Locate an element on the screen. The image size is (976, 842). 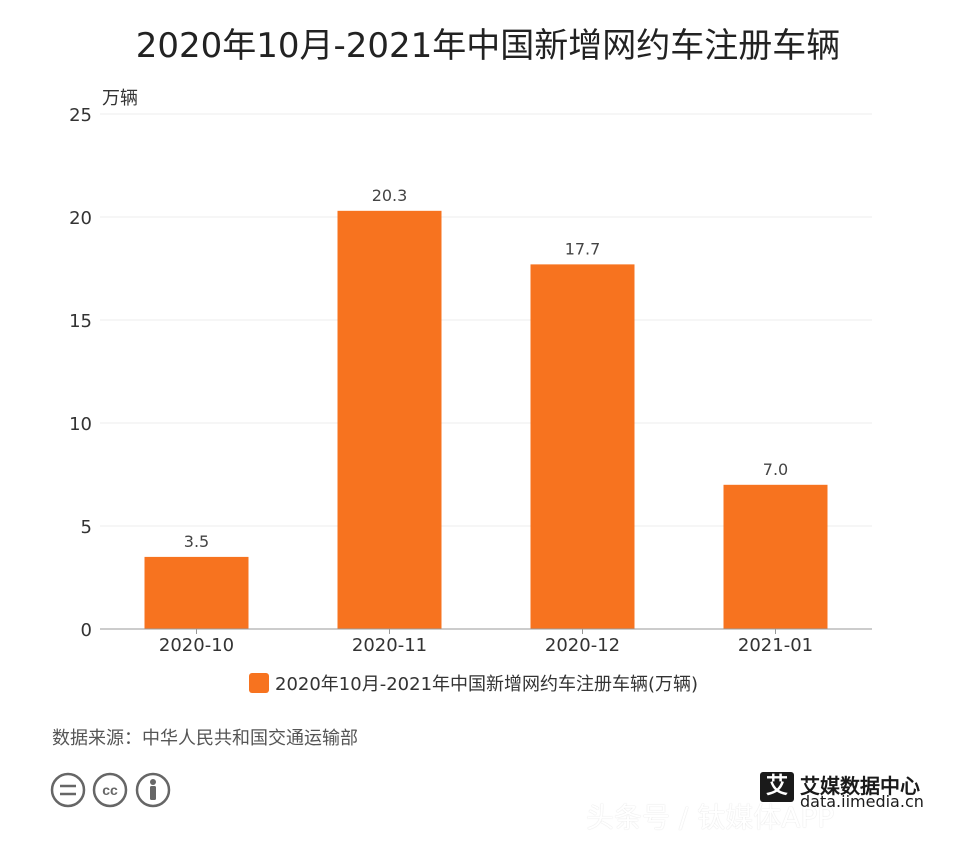
legend-swatch is located at coordinates (259, 683).